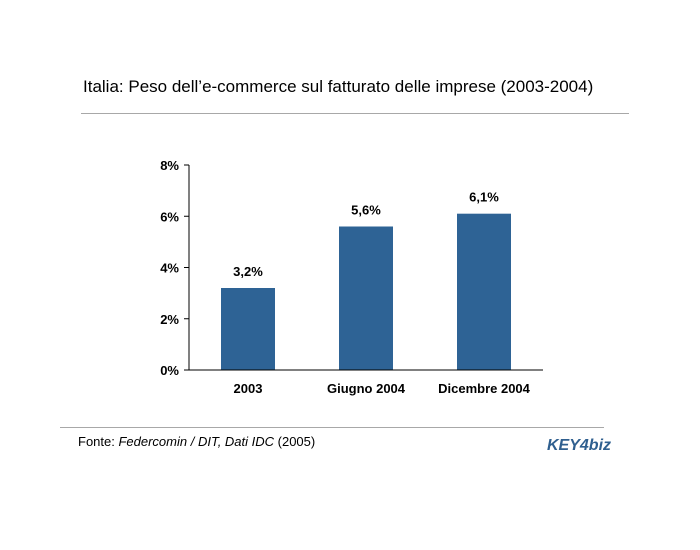 This screenshot has height=550, width=700. I want to click on source-note: Fonte: Federcomin / DIT, Dati IDC (2005), so click(196, 441).